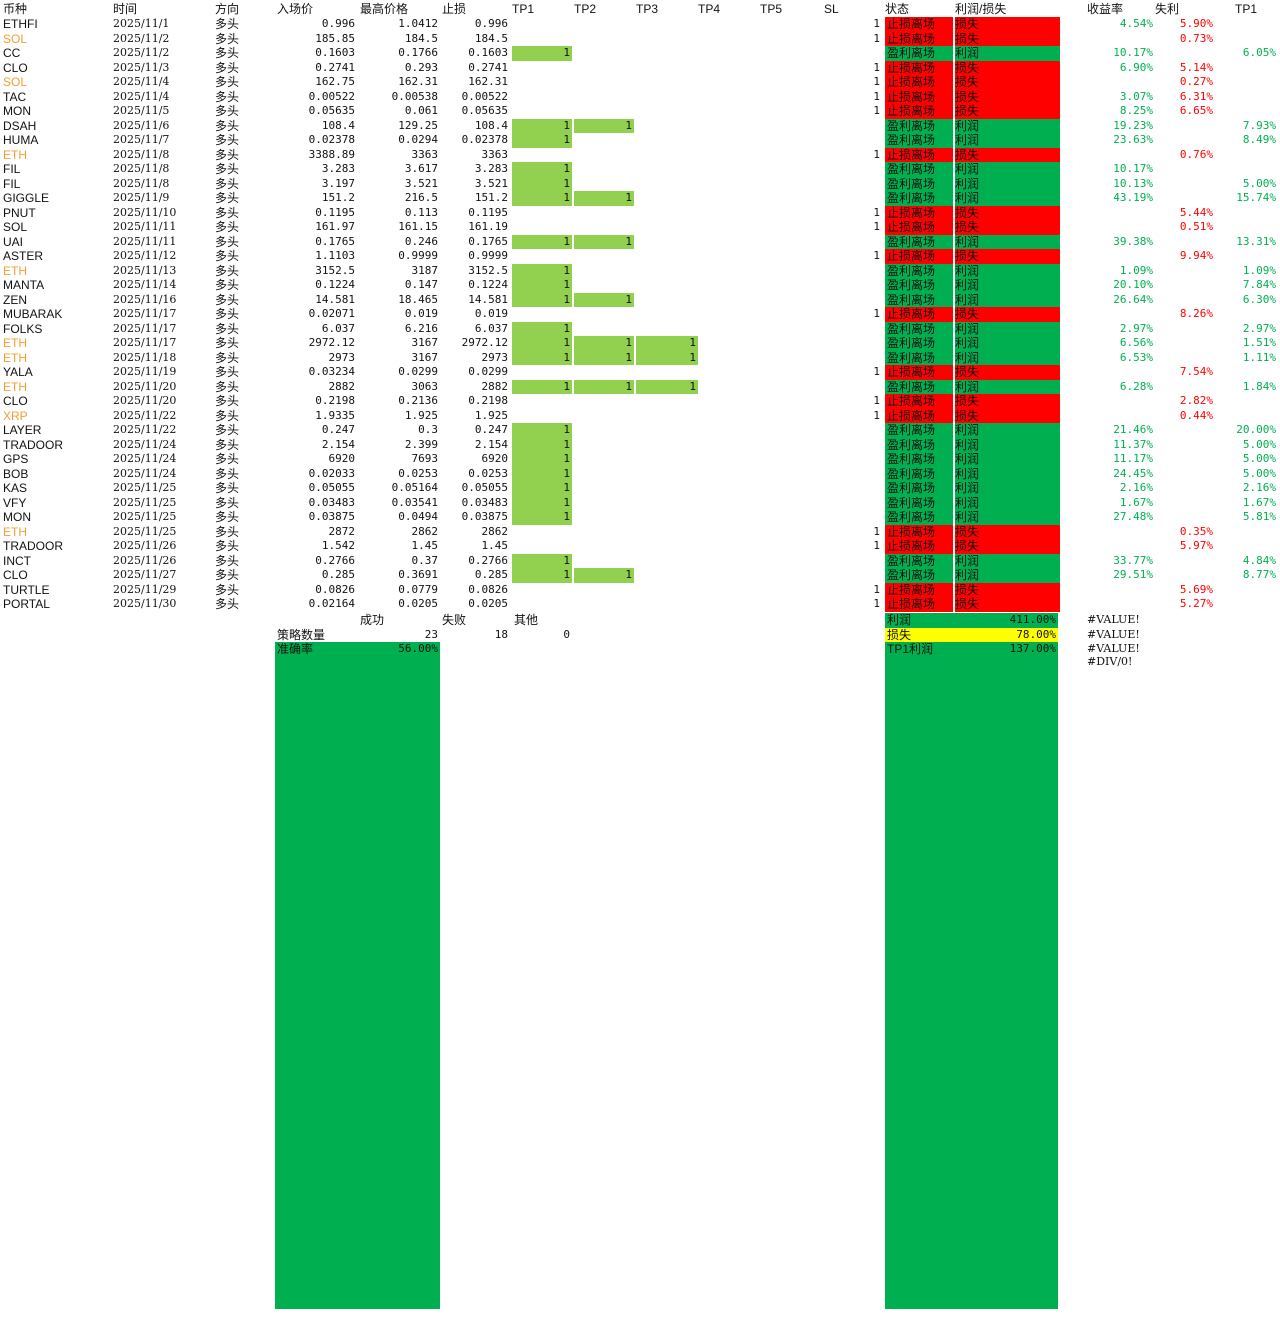 This screenshot has width=1280, height=1322. What do you see at coordinates (338, 574) in the screenshot?
I see `cell-entry: 0.285` at bounding box center [338, 574].